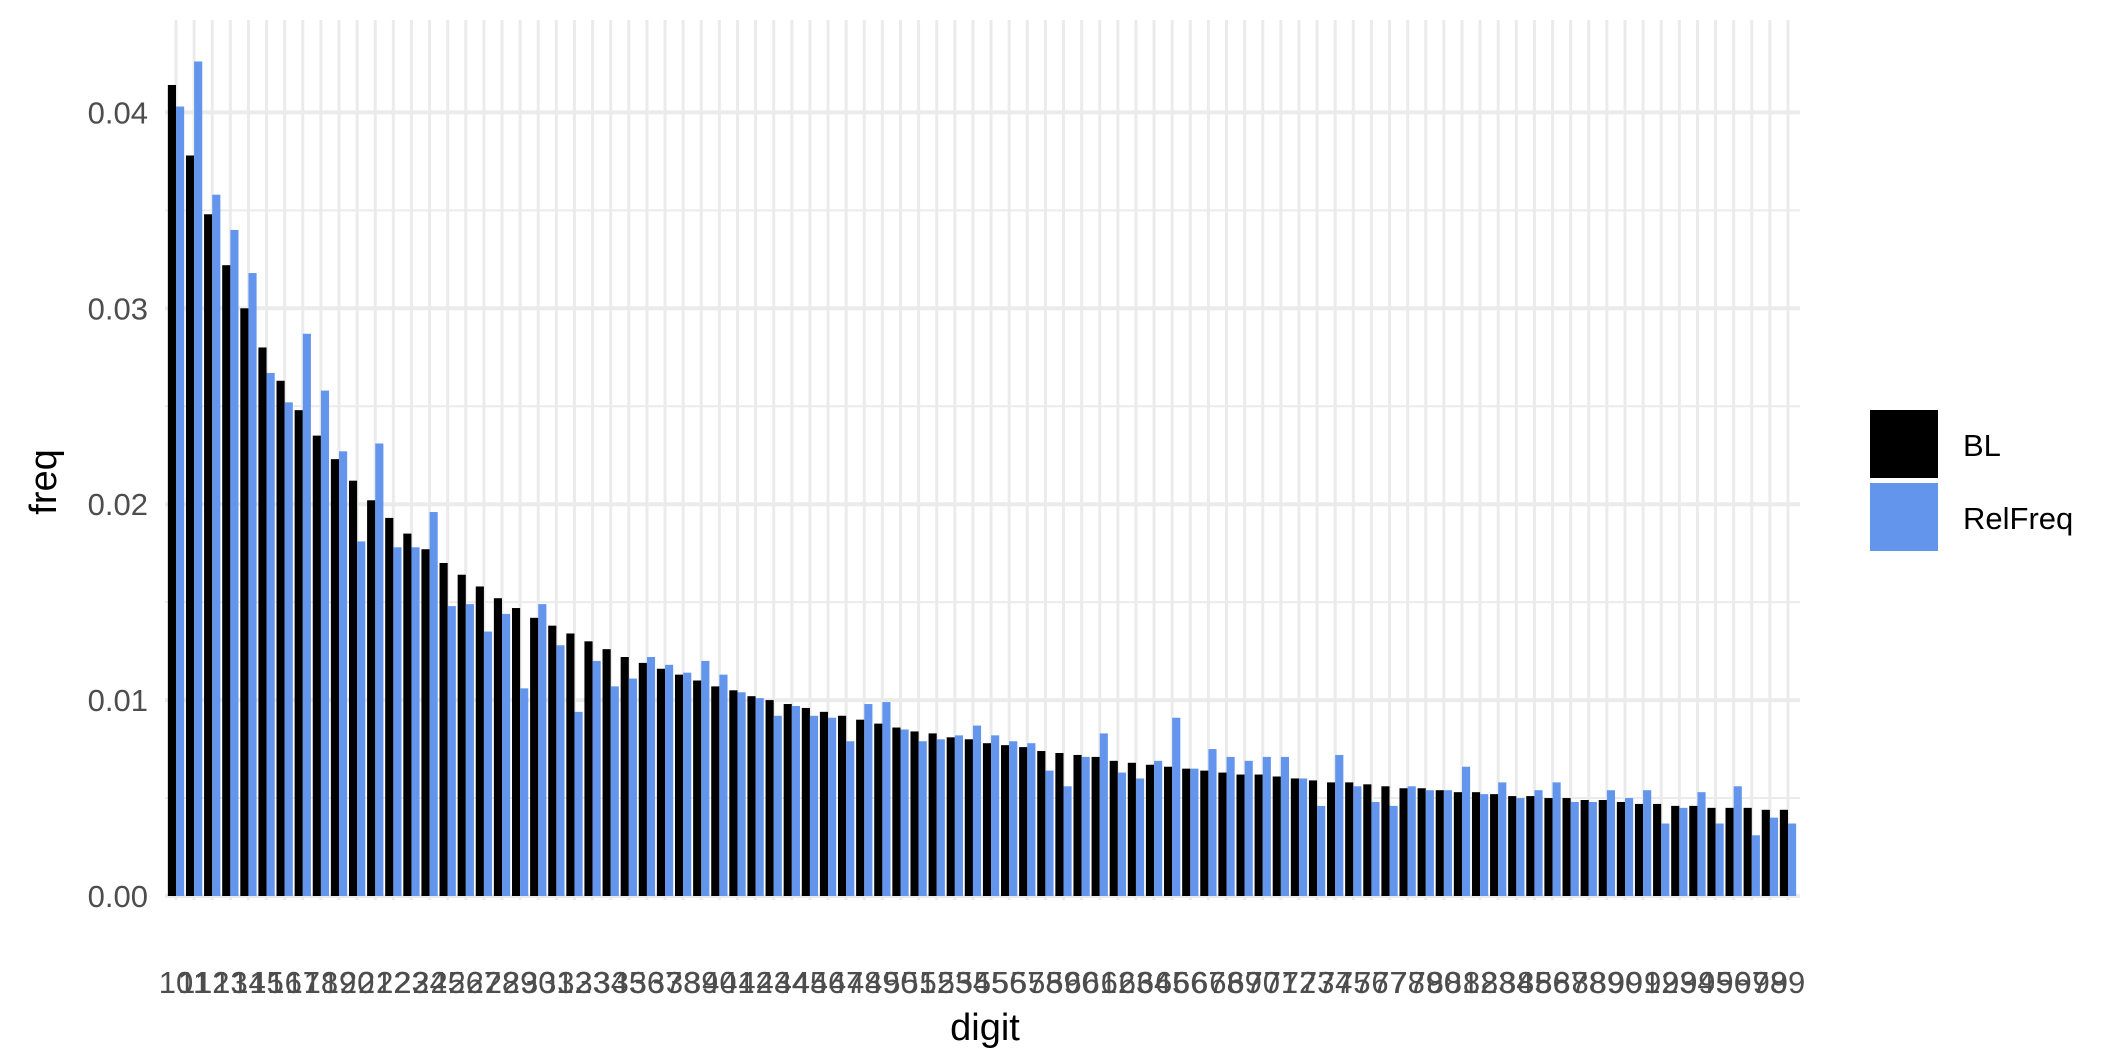 This screenshot has height=1062, width=2125. I want to click on x-tick-label: 81, so click(1462, 982).